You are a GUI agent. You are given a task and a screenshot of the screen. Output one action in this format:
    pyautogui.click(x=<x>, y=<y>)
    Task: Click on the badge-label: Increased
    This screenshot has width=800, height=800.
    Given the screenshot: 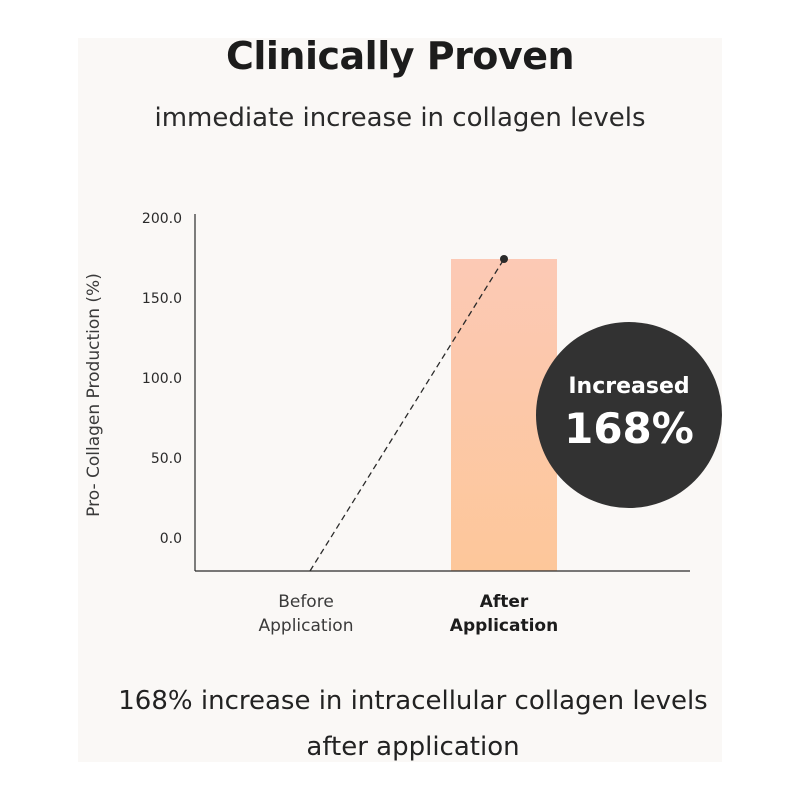 What is the action you would take?
    pyautogui.click(x=629, y=386)
    